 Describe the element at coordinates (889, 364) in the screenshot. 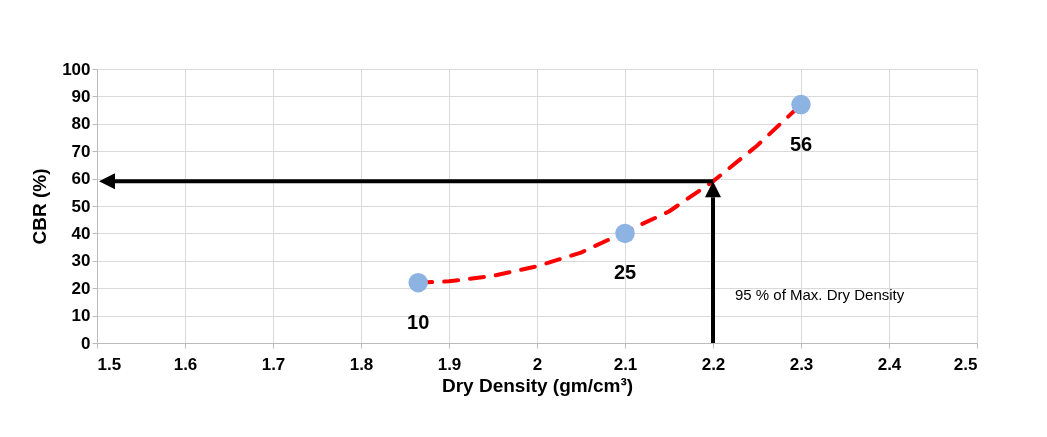

I see `x-tick-label: 2.4` at that location.